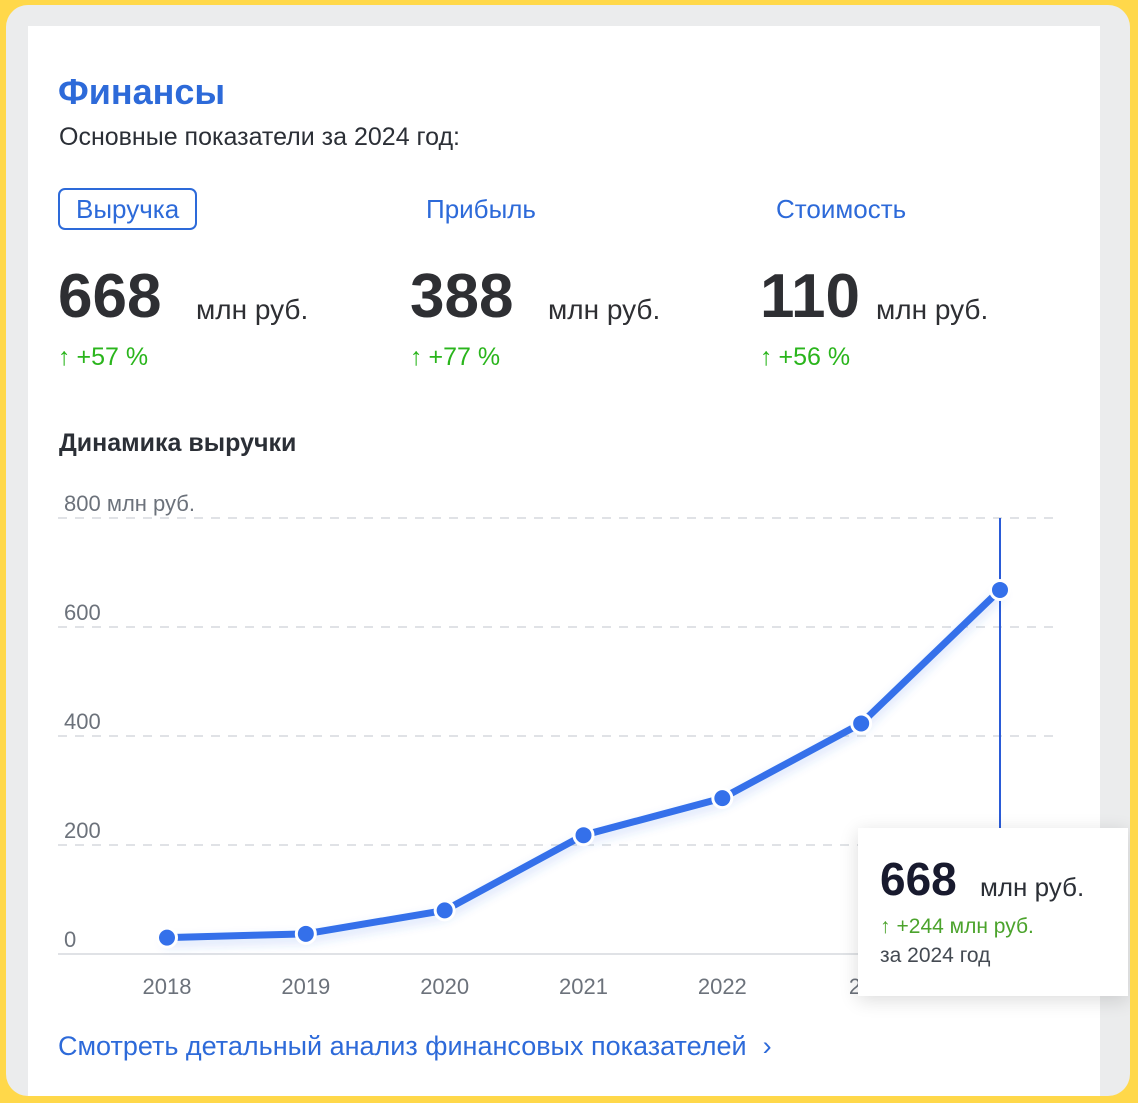 This screenshot has height=1103, width=1138. I want to click on metric-value: 110, so click(810, 296).